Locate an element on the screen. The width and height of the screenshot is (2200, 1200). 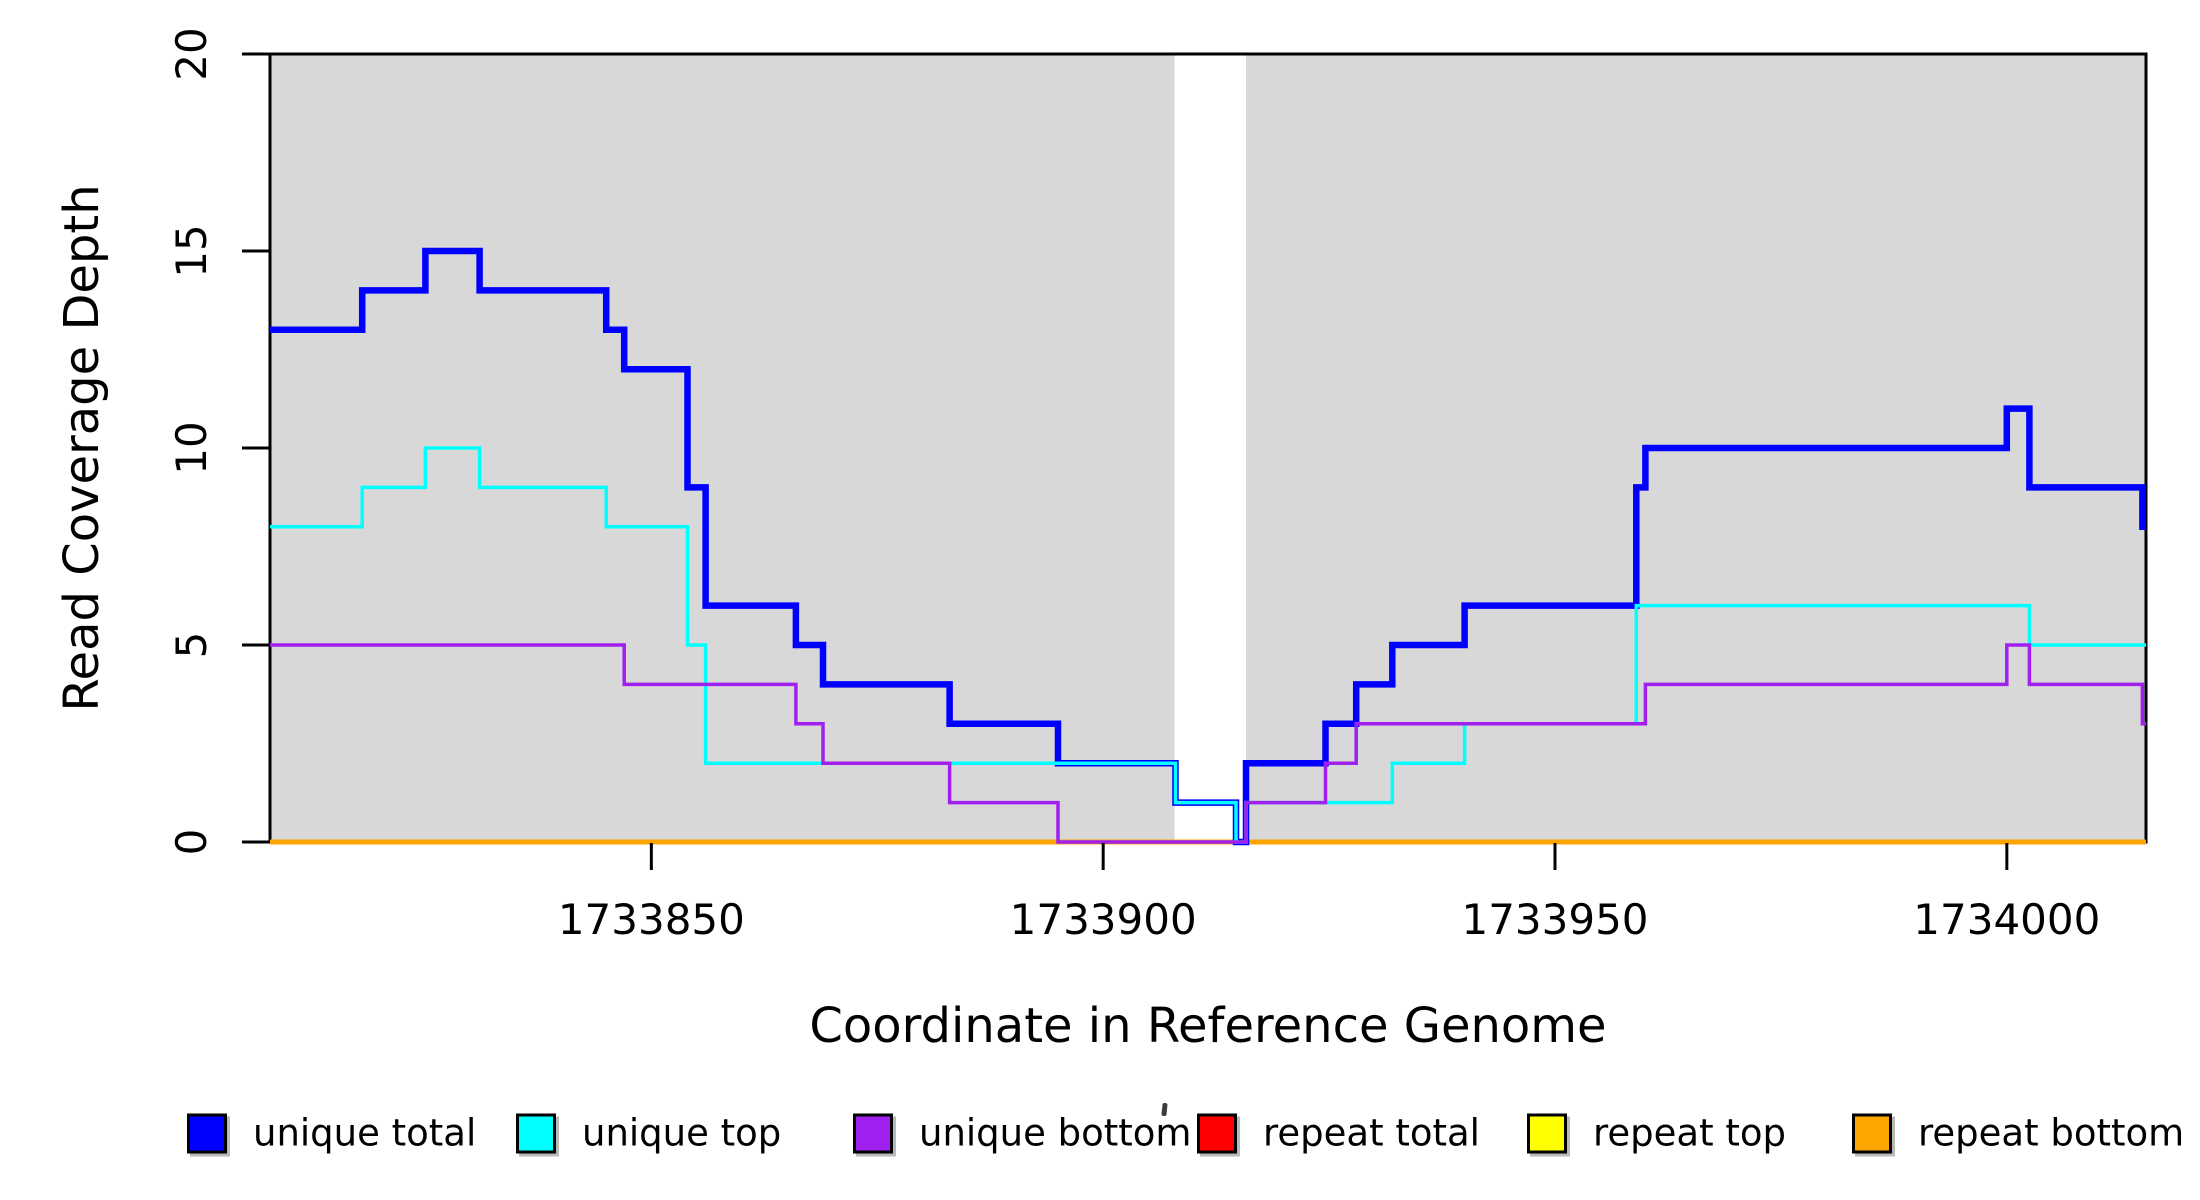
legend-swatch-repeat-total is located at coordinates (1217, 1133).